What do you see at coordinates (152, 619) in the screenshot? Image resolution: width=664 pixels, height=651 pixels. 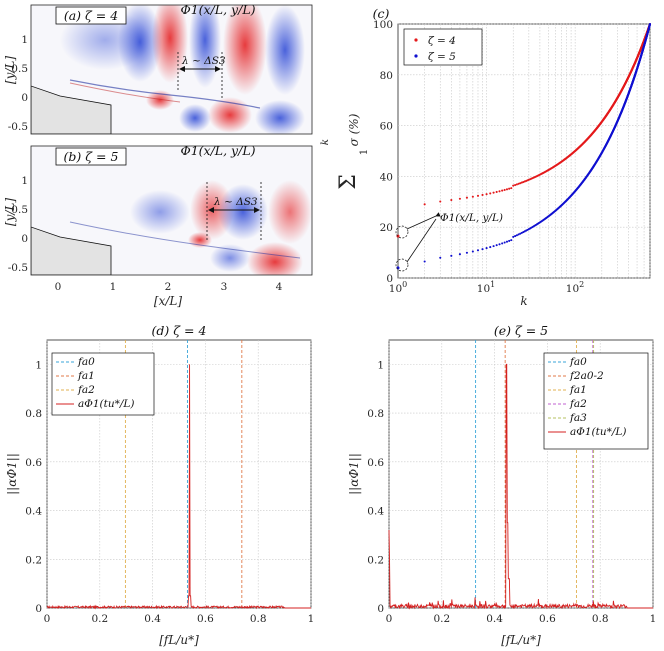 I see `xtick-label: 0.4` at bounding box center [152, 619].